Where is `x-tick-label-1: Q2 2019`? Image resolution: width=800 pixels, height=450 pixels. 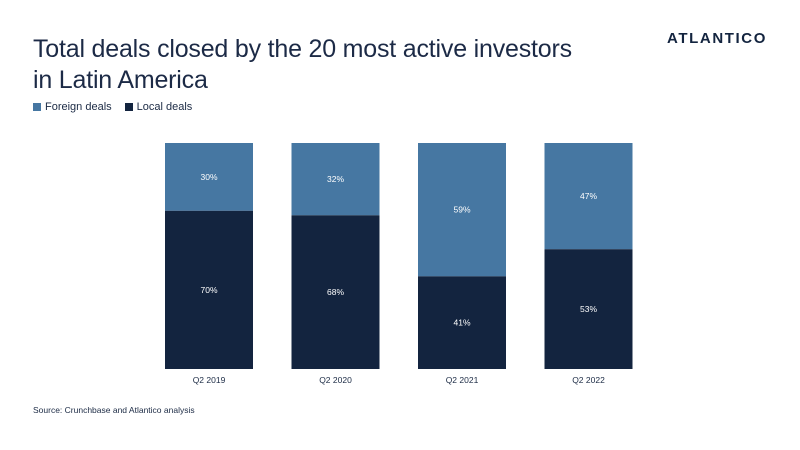 x-tick-label-1: Q2 2019 is located at coordinates (209, 380).